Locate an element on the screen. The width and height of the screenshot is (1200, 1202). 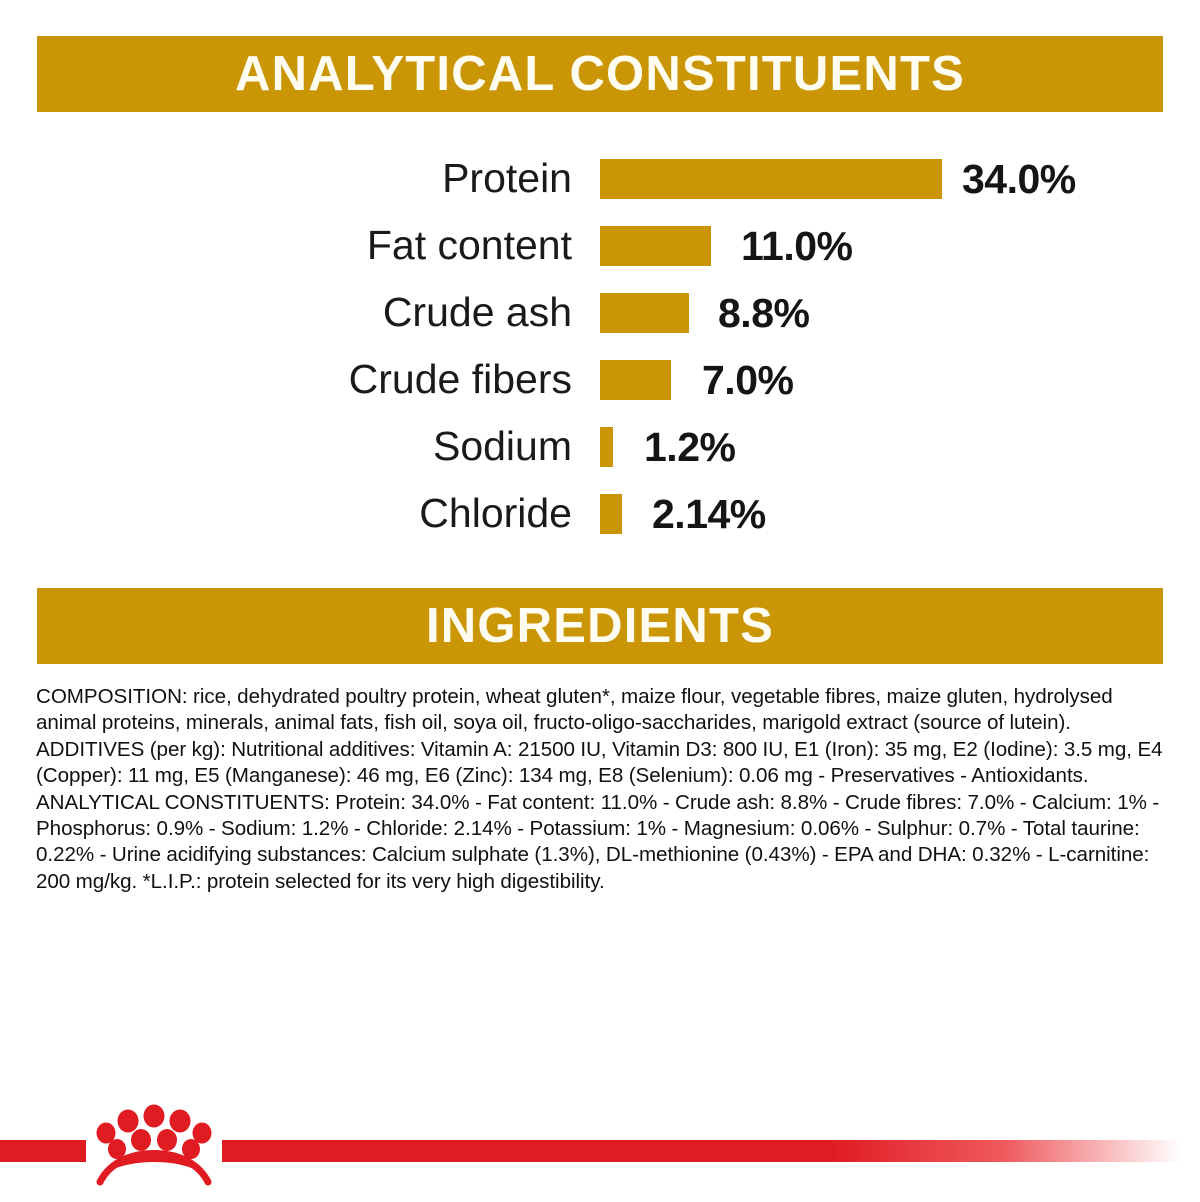
footer is located at coordinates (600, 1152).